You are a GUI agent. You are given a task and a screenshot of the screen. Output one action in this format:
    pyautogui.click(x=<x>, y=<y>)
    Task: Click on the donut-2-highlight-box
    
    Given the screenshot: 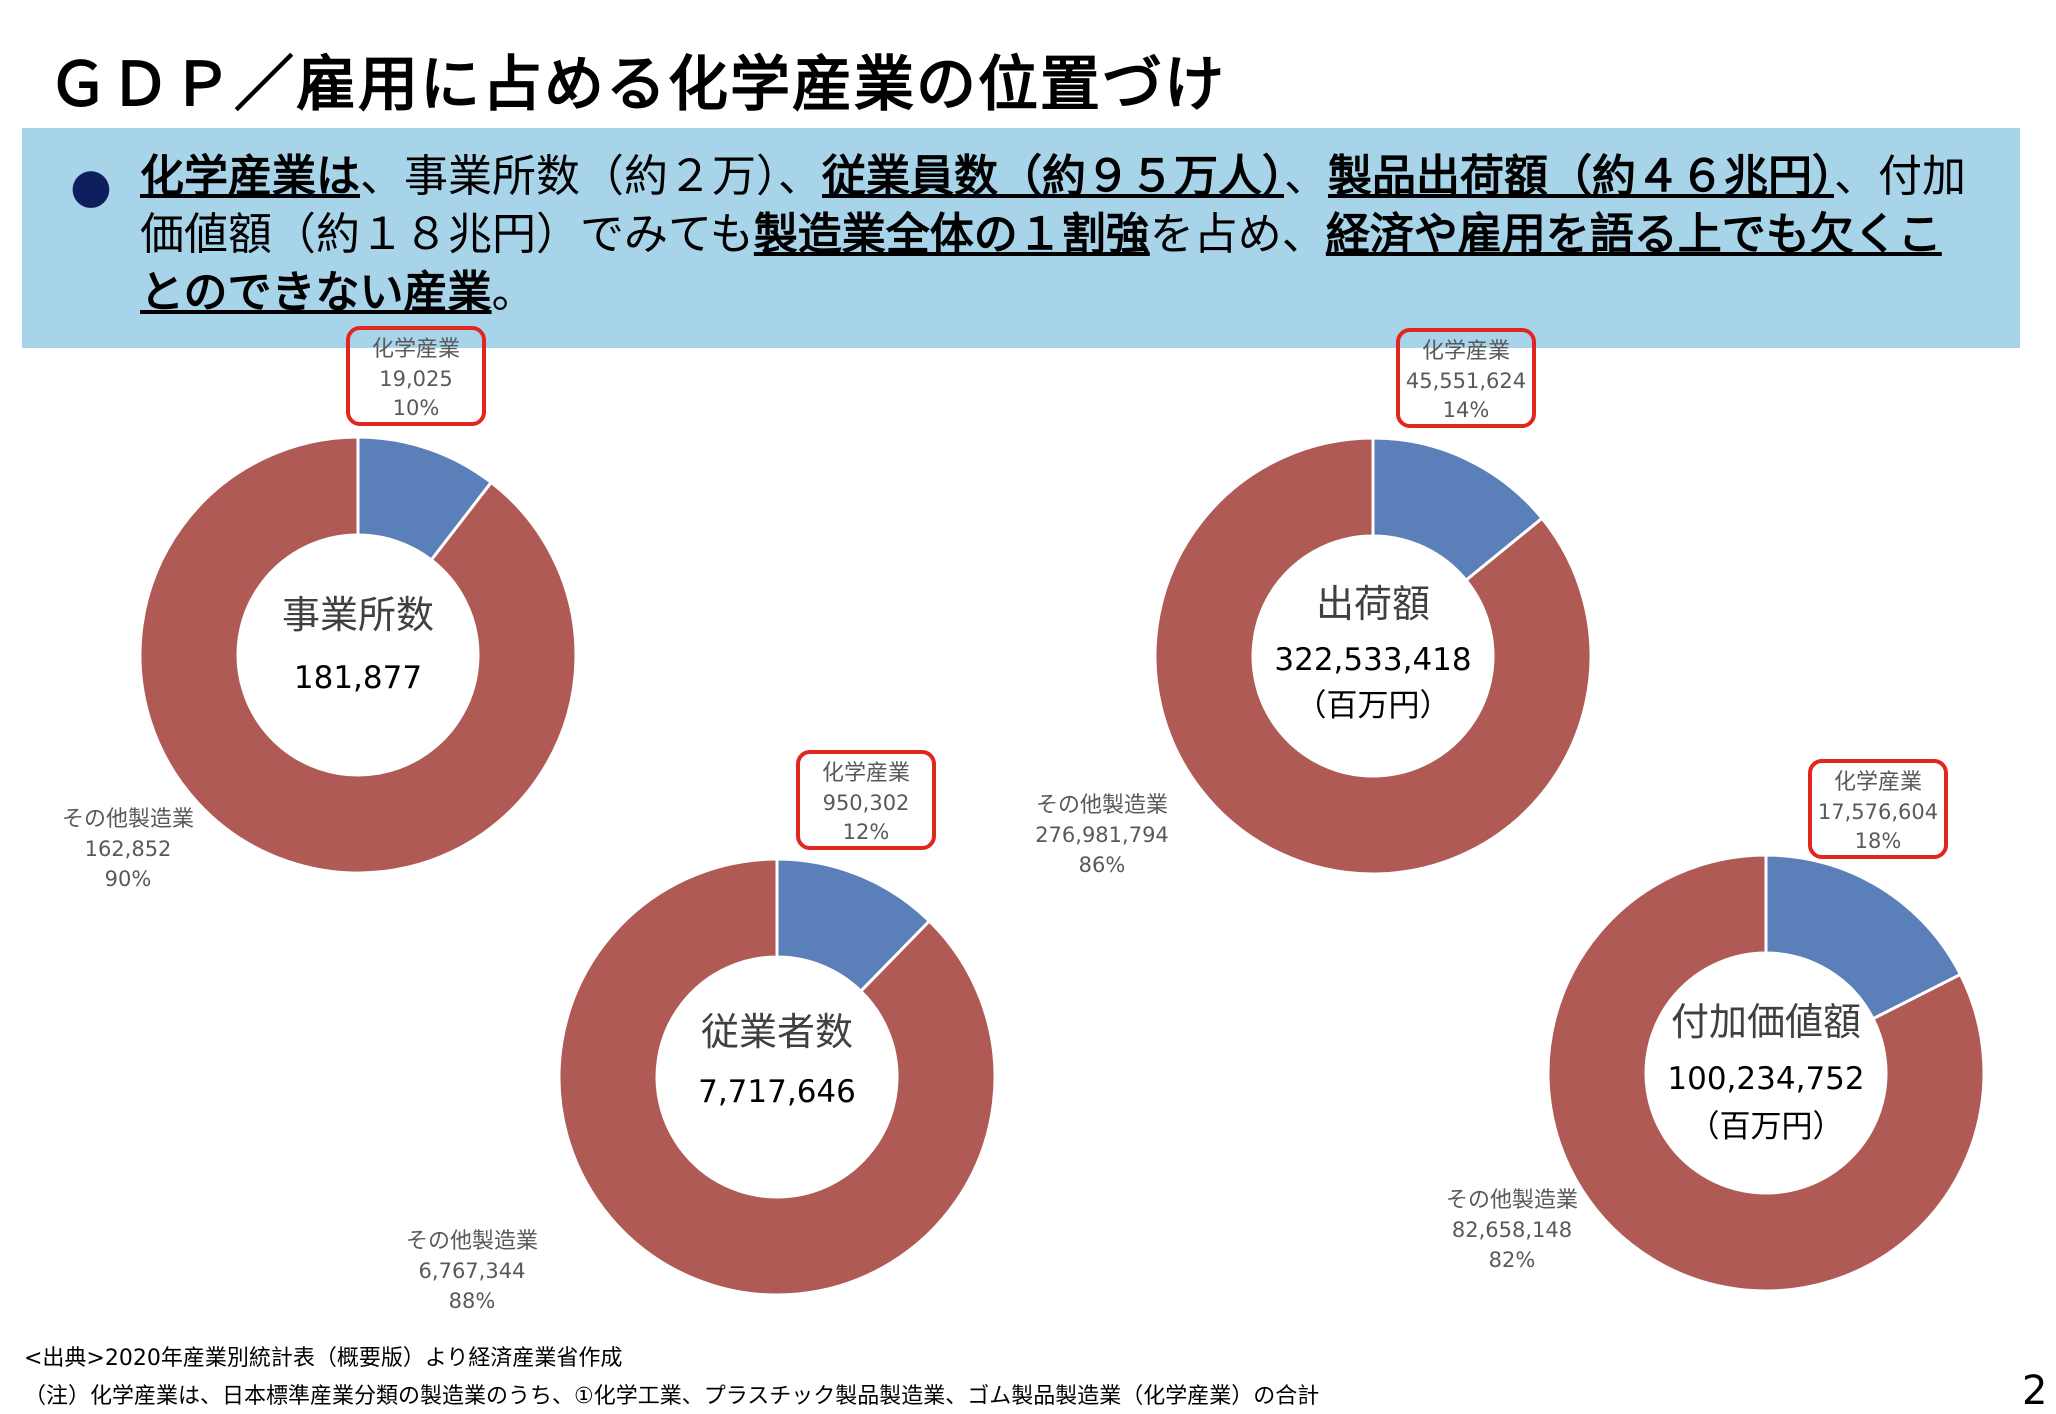 What is the action you would take?
    pyautogui.click(x=1466, y=378)
    